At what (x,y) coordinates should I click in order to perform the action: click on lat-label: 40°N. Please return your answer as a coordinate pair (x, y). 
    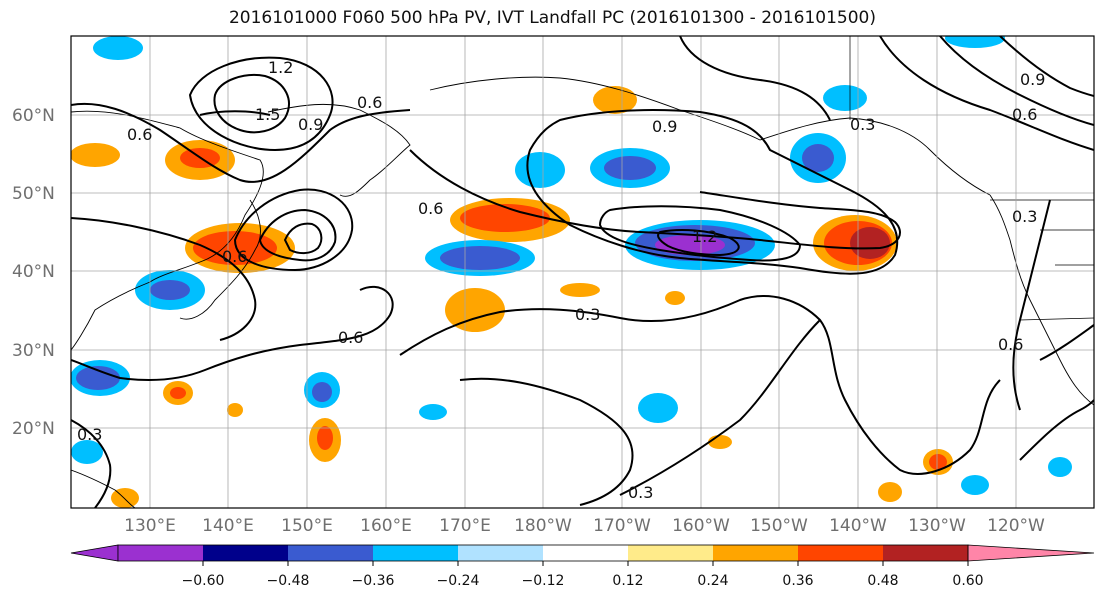
    Looking at the image, I should click on (33, 272).